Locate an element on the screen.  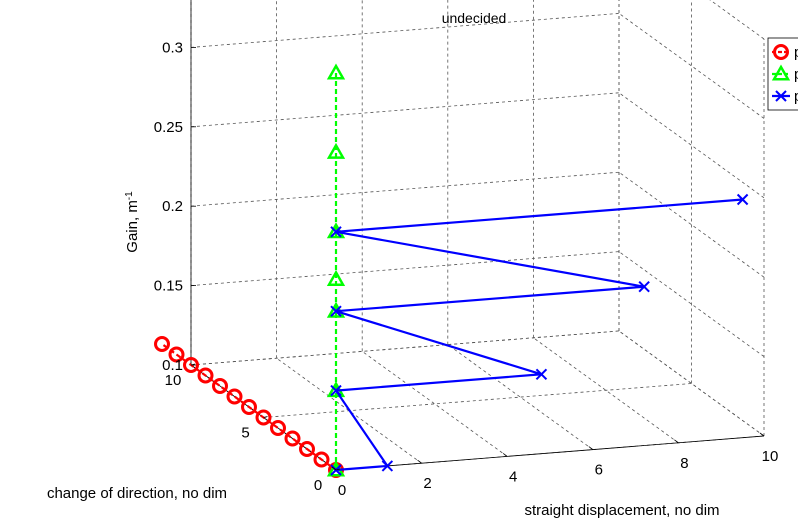
y-tick-label: 0 is located at coordinates (318, 485).